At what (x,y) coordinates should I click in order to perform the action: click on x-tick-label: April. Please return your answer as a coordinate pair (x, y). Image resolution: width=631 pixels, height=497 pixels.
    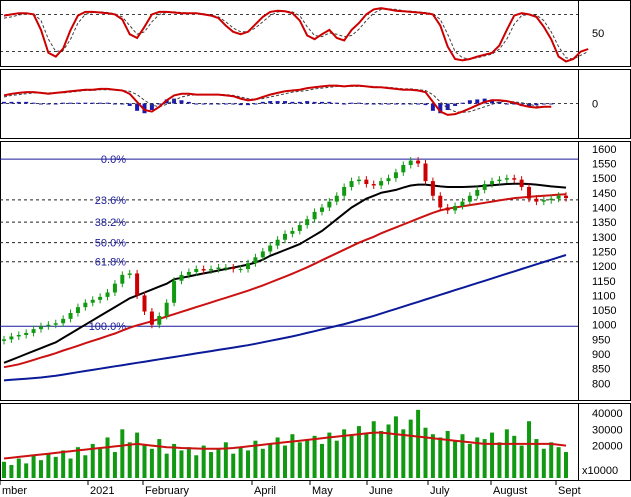
    Looking at the image, I should click on (265, 491).